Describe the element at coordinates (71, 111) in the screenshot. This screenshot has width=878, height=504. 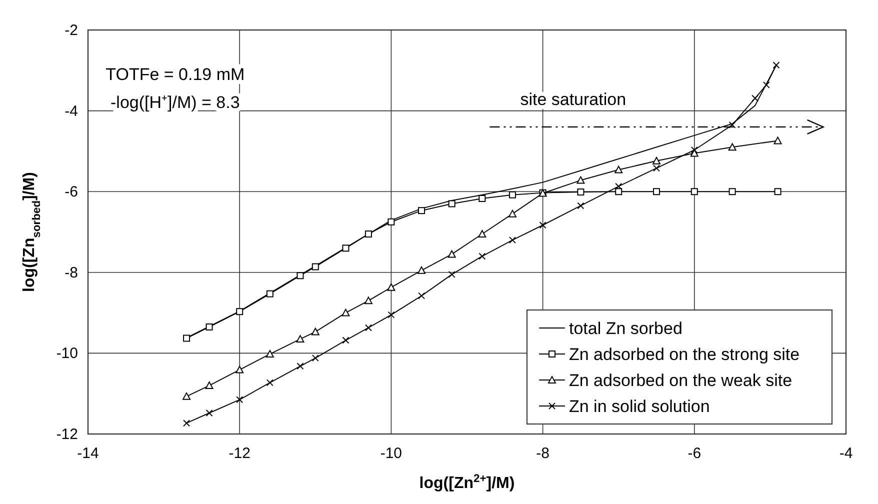
I see `y-tick-label: -4` at that location.